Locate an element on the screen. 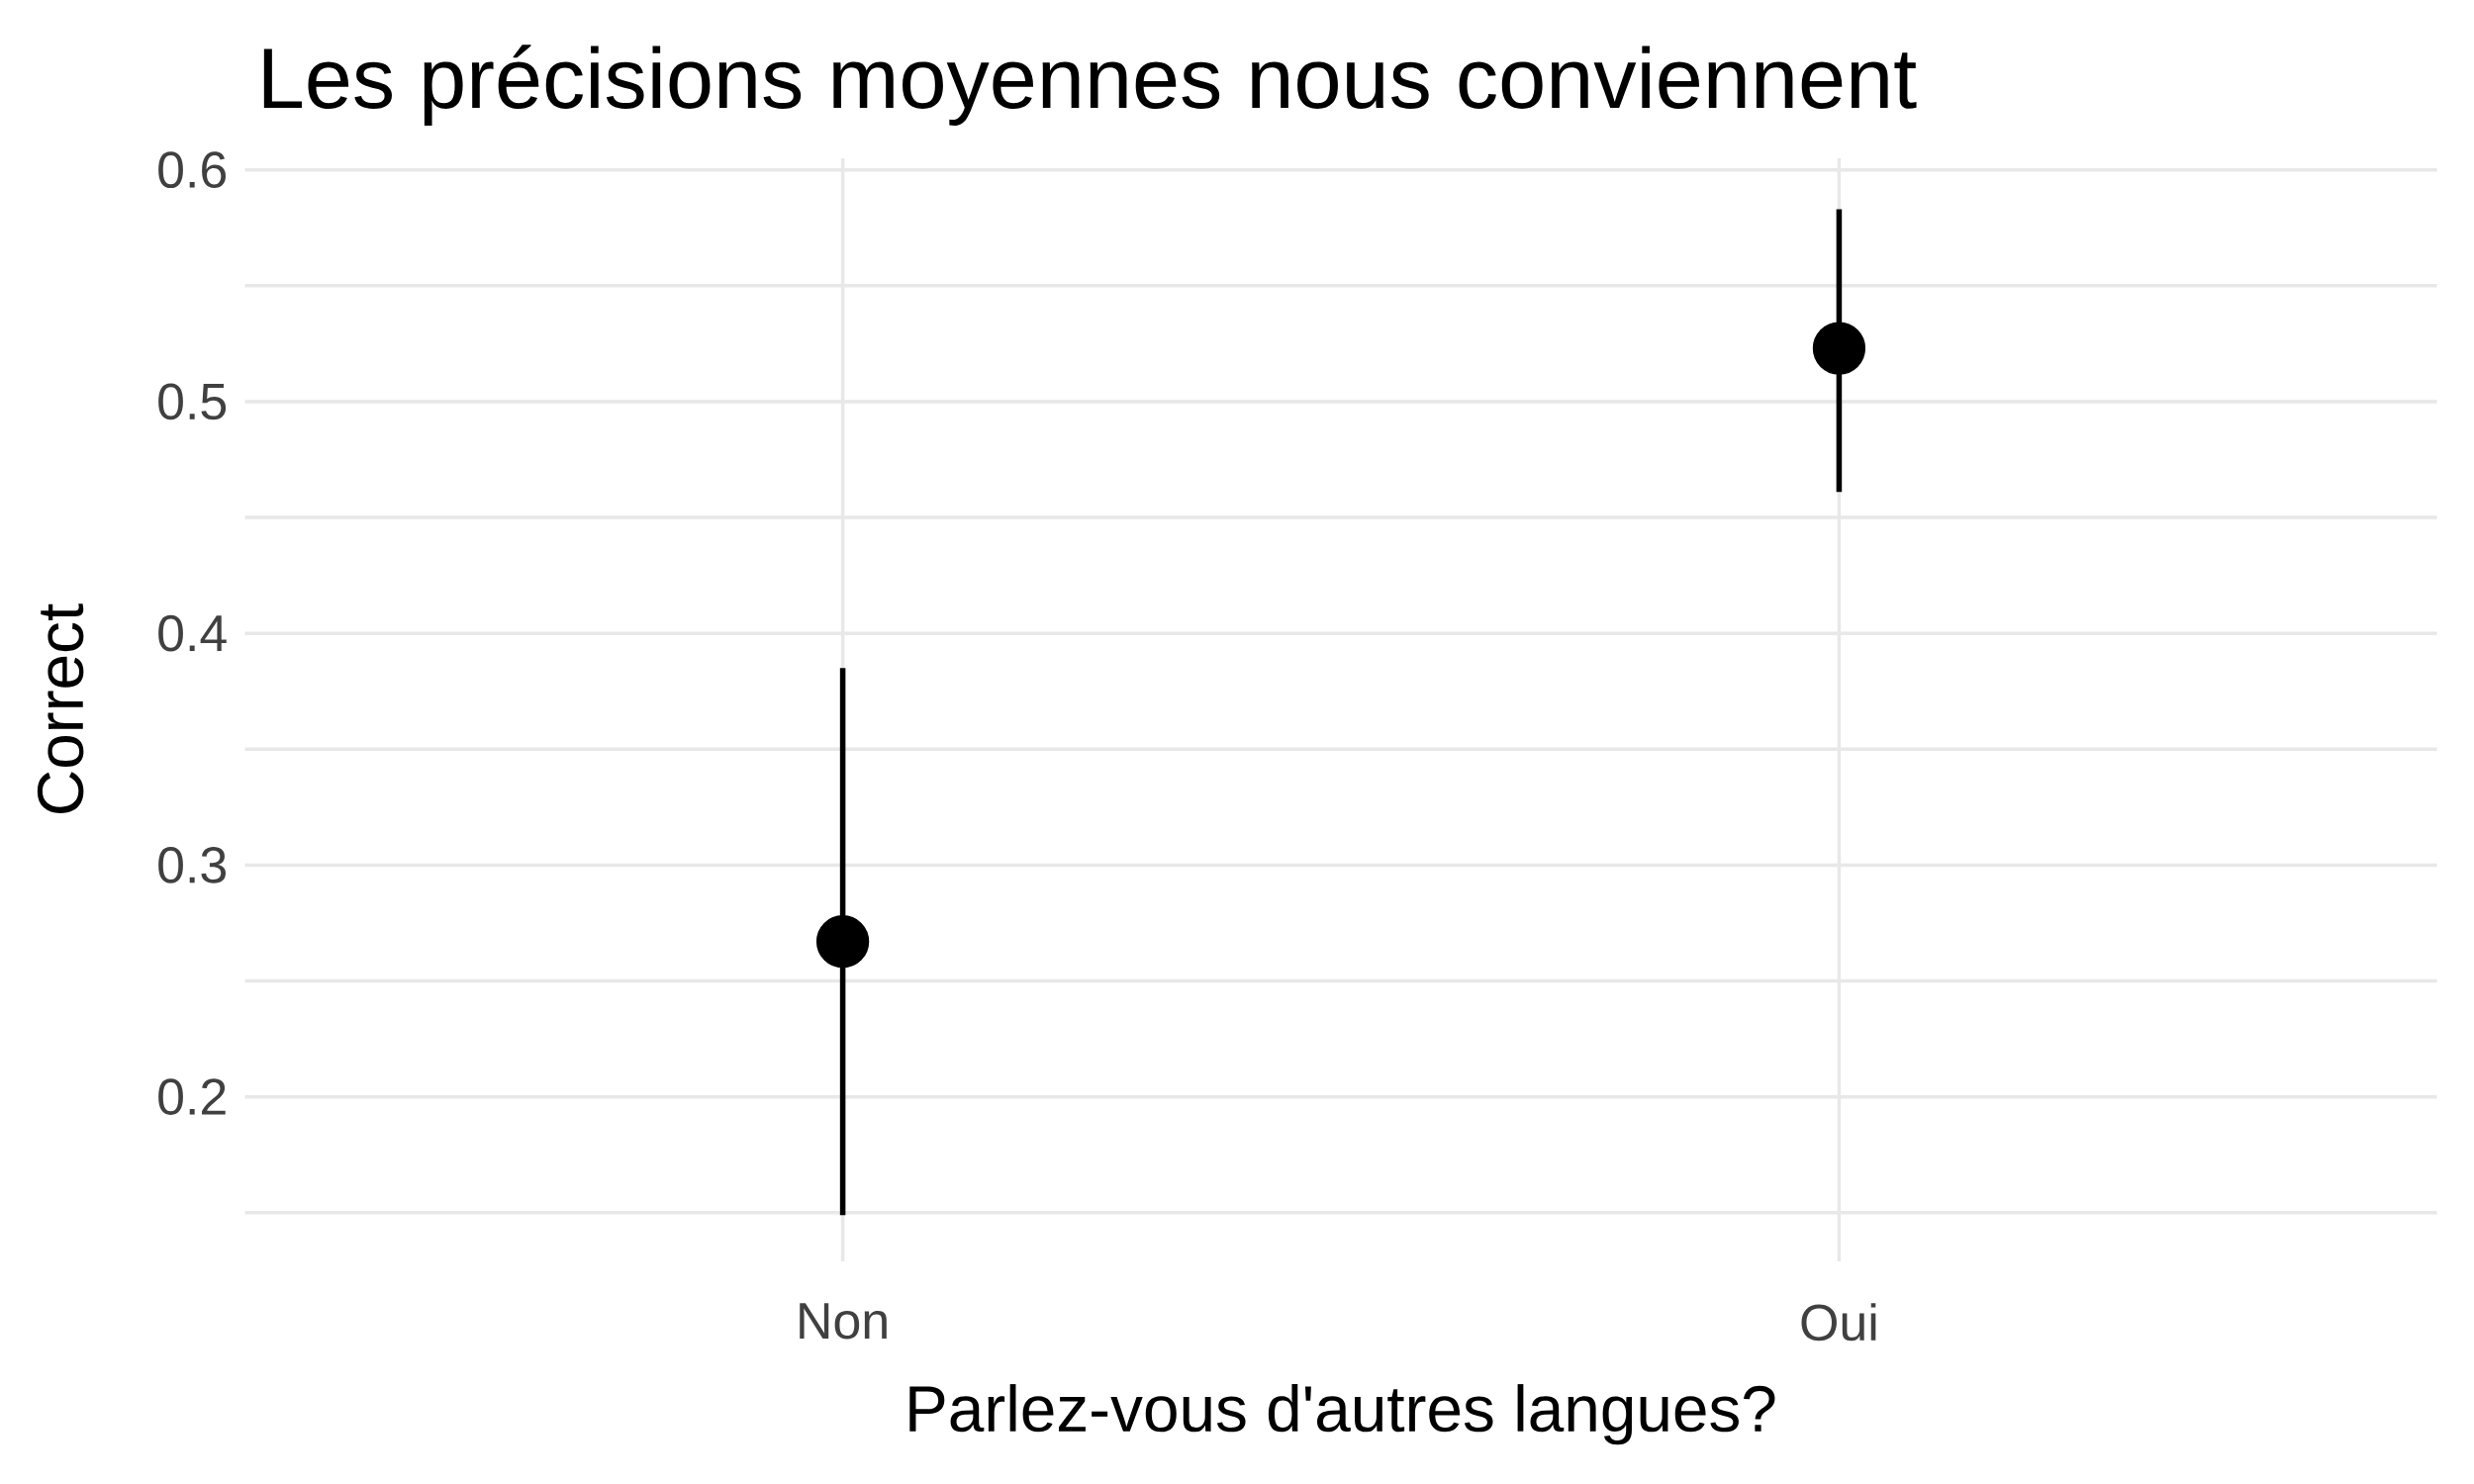 The height and width of the screenshot is (1484, 2474). y-tick-label: 0.6 is located at coordinates (192, 170).